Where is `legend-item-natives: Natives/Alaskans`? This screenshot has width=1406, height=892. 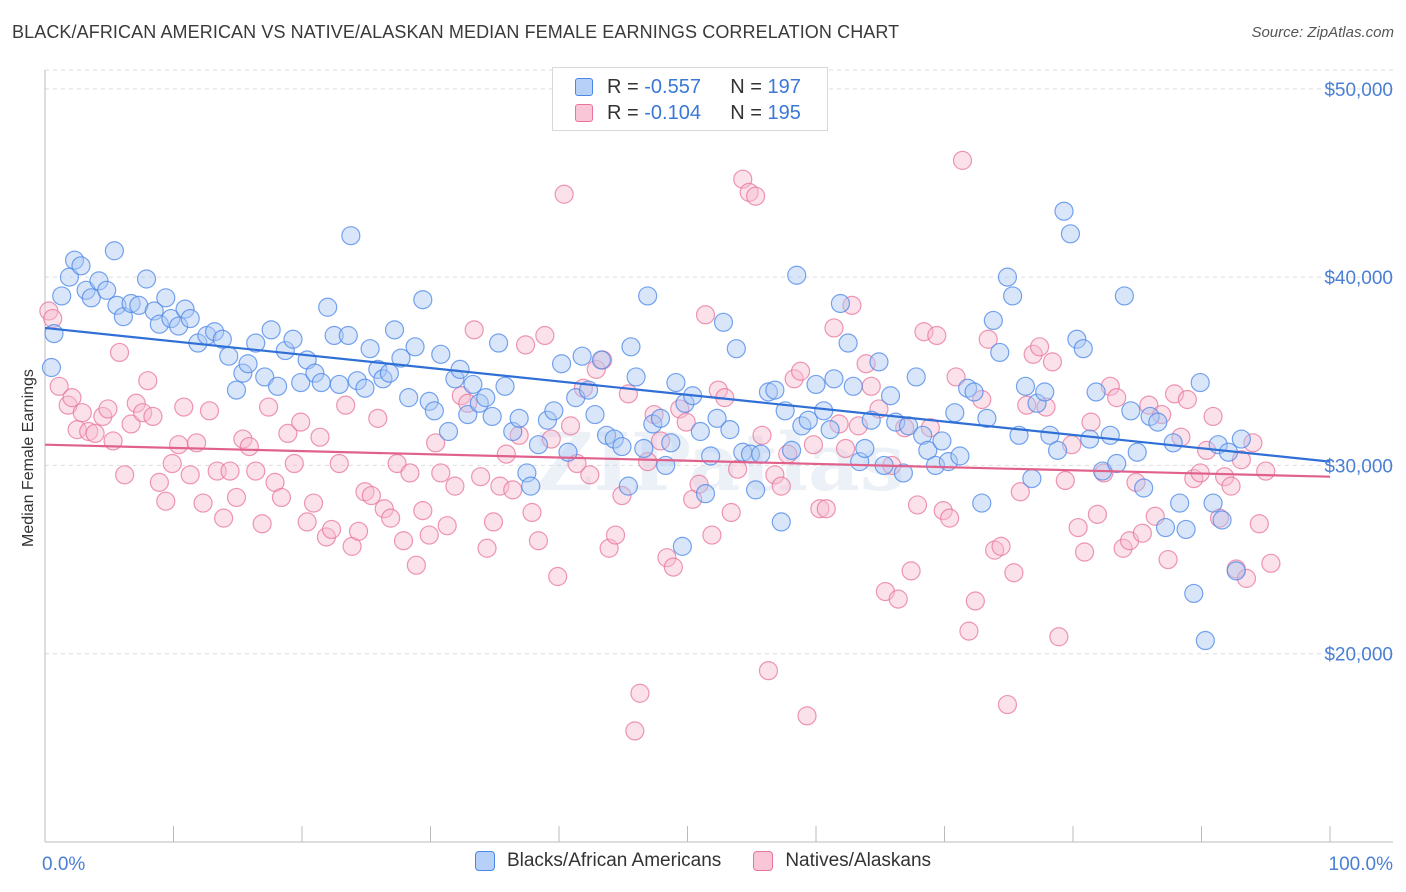
legend-item-natives: Natives/Alaskans is located at coordinates (842, 861).